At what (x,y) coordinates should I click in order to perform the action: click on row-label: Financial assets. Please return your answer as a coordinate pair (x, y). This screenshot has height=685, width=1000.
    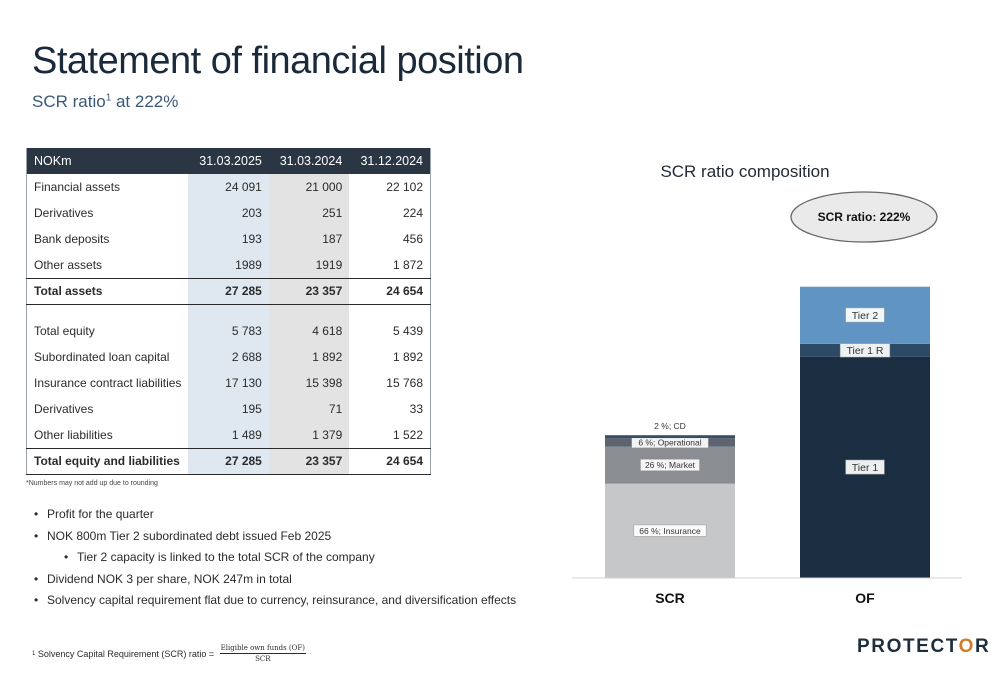
    Looking at the image, I should click on (77, 187).